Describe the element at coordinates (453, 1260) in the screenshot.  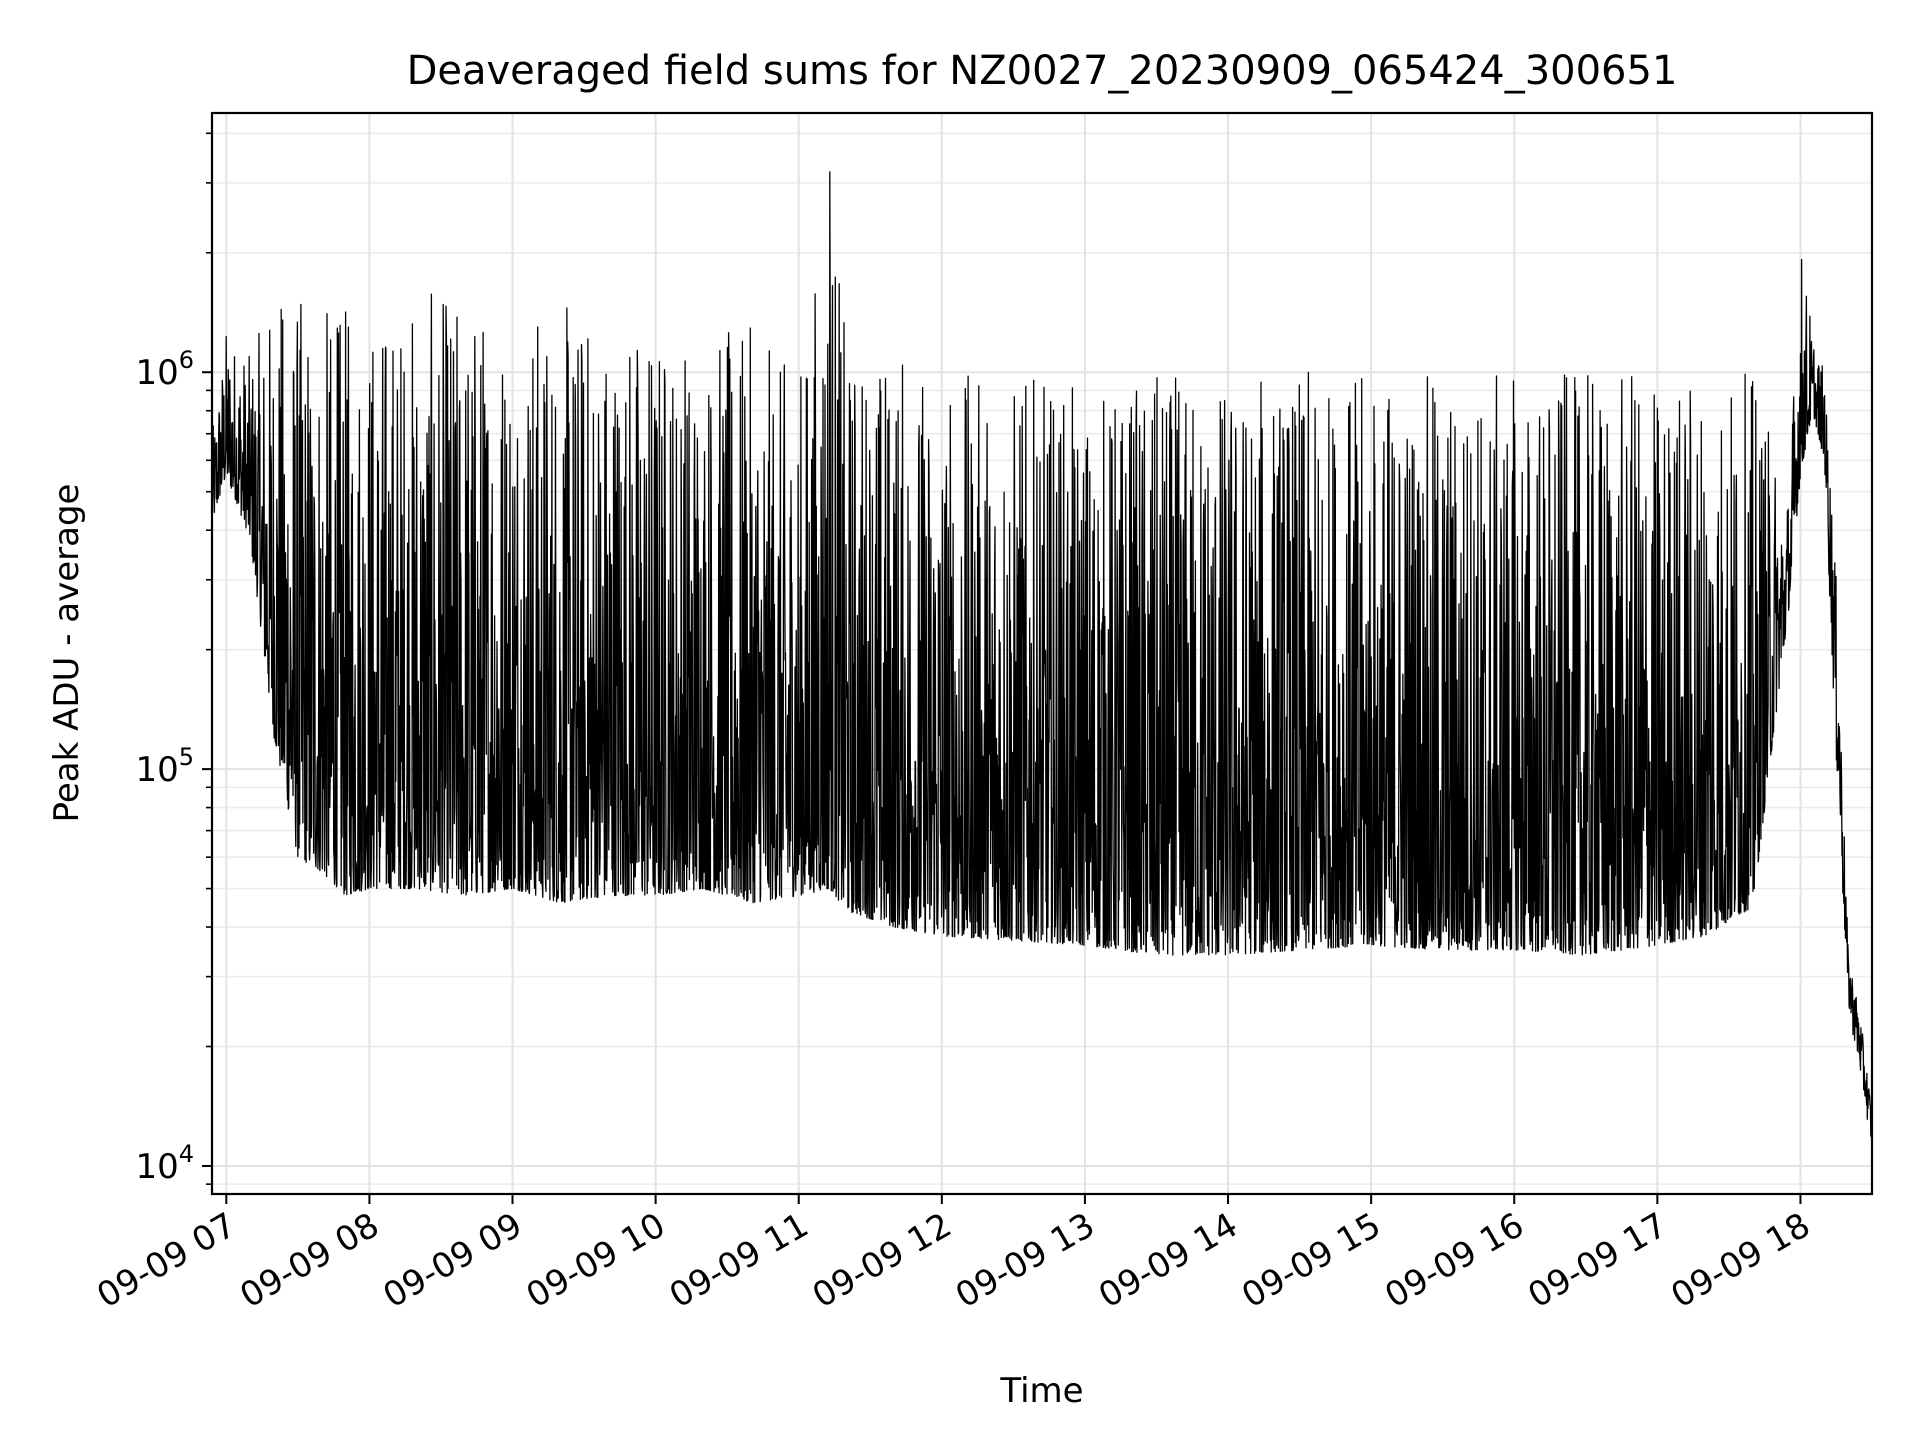
I see `x-tick-label: 09-09 09` at that location.